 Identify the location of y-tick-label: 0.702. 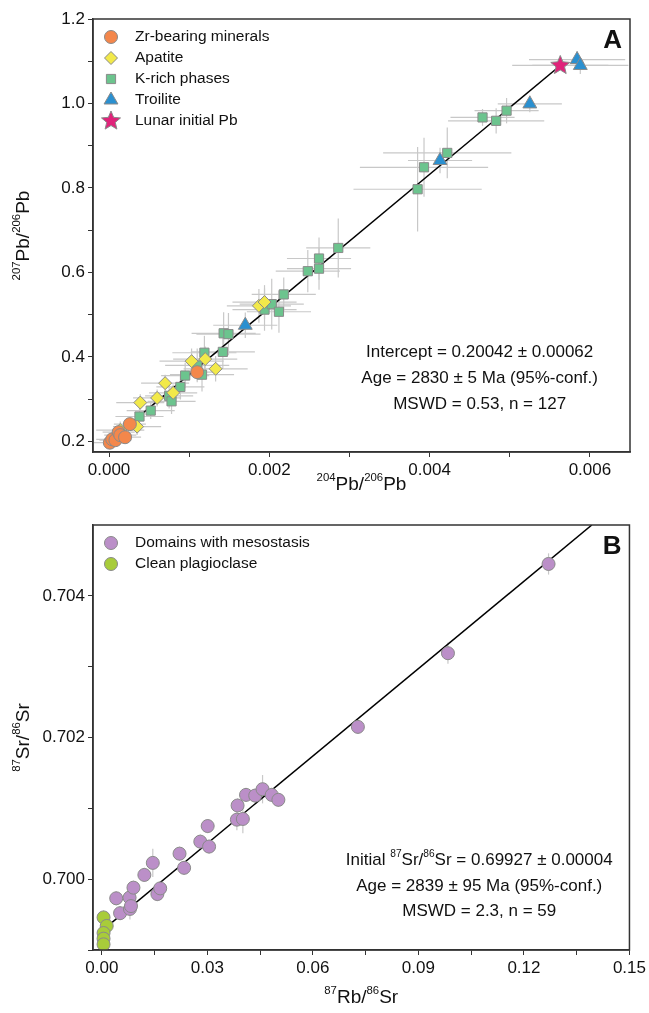
(63, 737).